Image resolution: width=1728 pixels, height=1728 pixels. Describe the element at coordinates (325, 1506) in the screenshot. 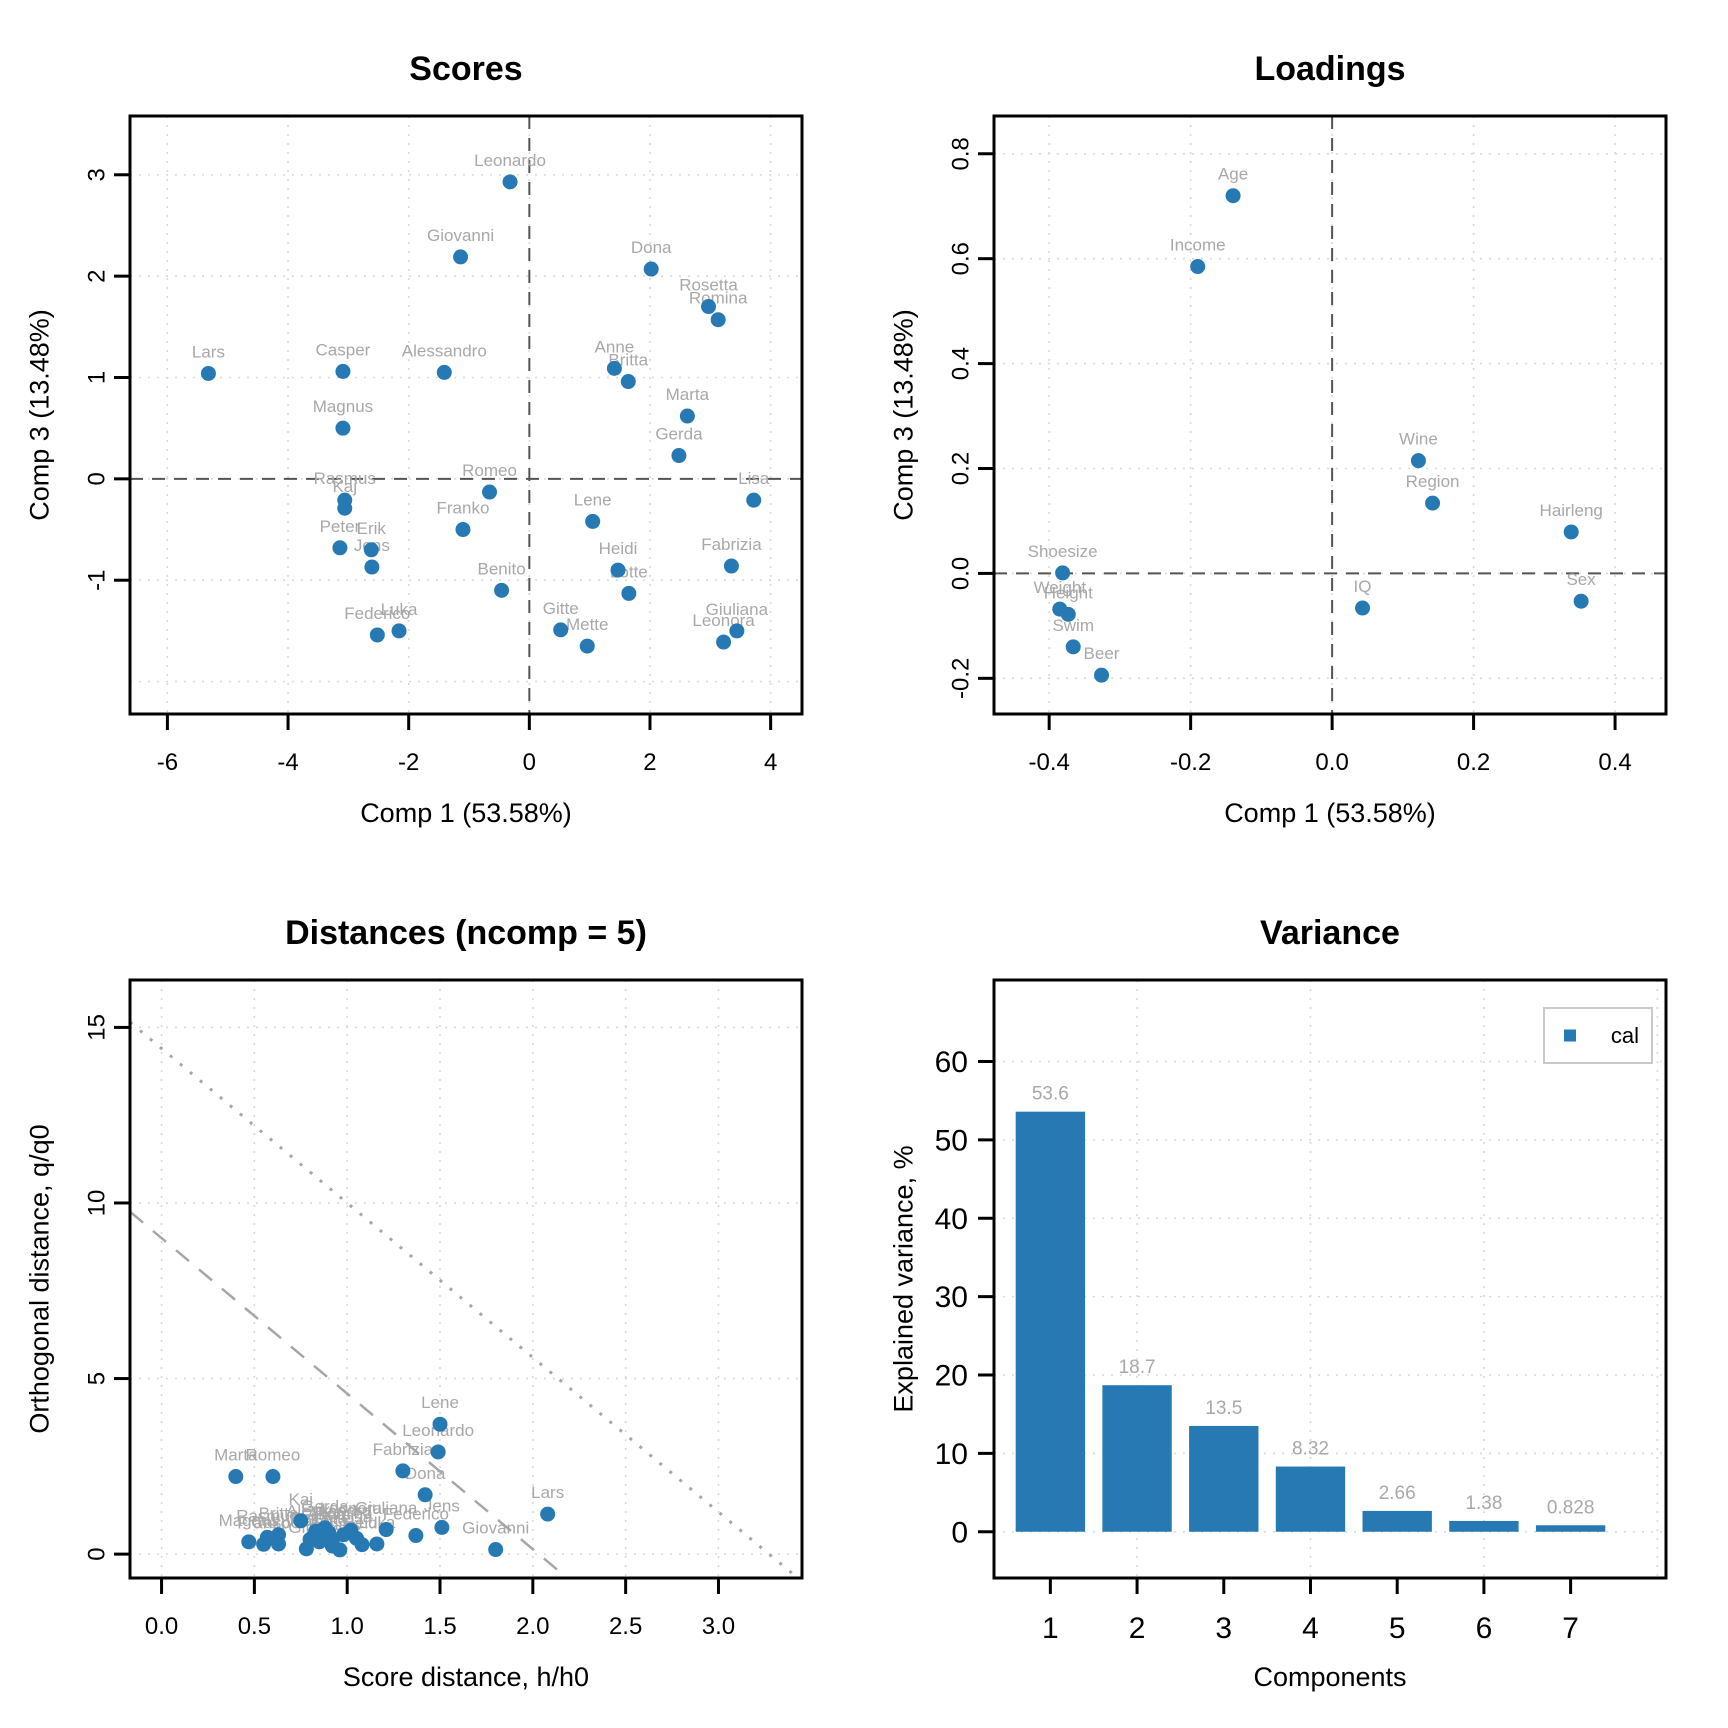

I see `point-label: Gerda` at that location.